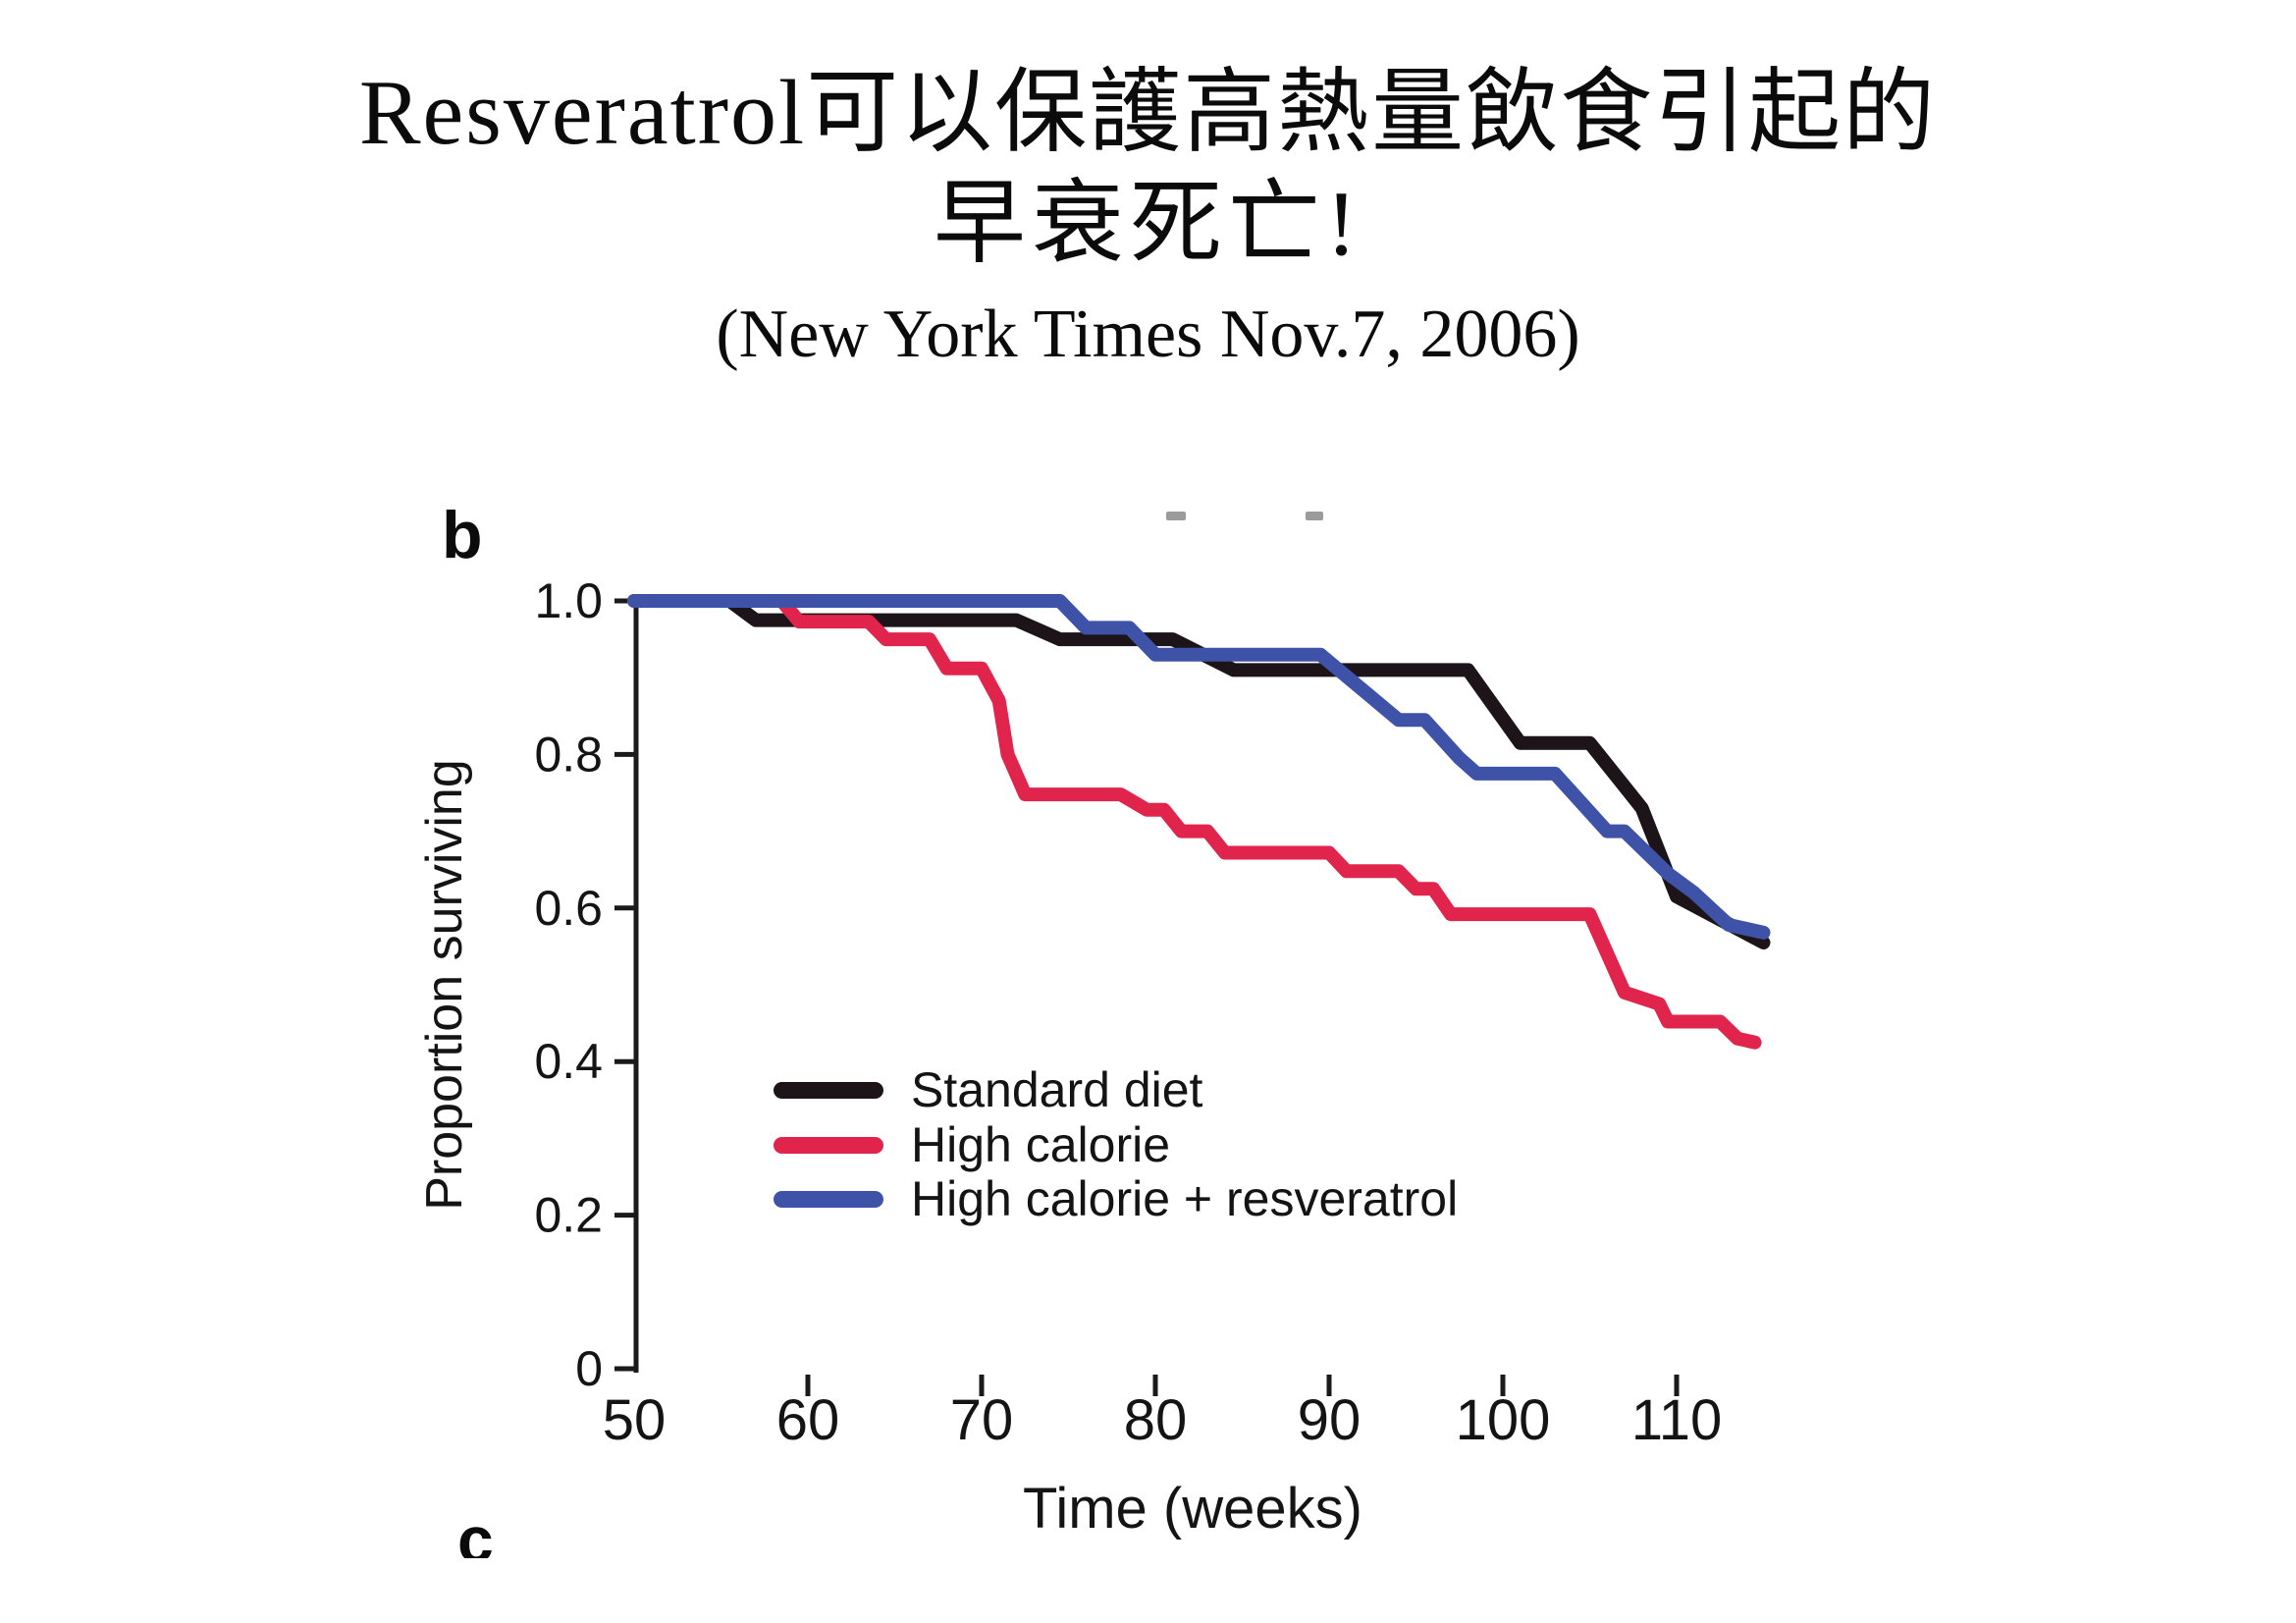 This screenshot has width=2296, height=1623. Describe the element at coordinates (828, 1145) in the screenshot. I see `legend-swatch-high-calorie` at that location.